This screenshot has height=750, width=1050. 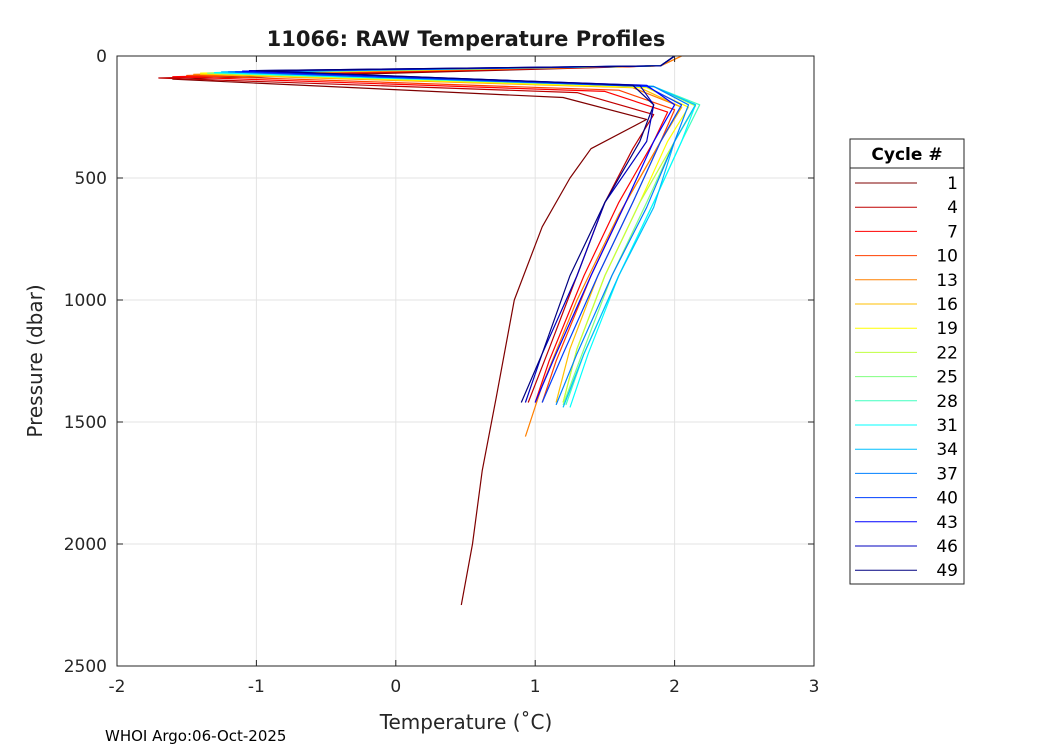 I want to click on legend-label-cycle-43: 43, so click(x=947, y=523).